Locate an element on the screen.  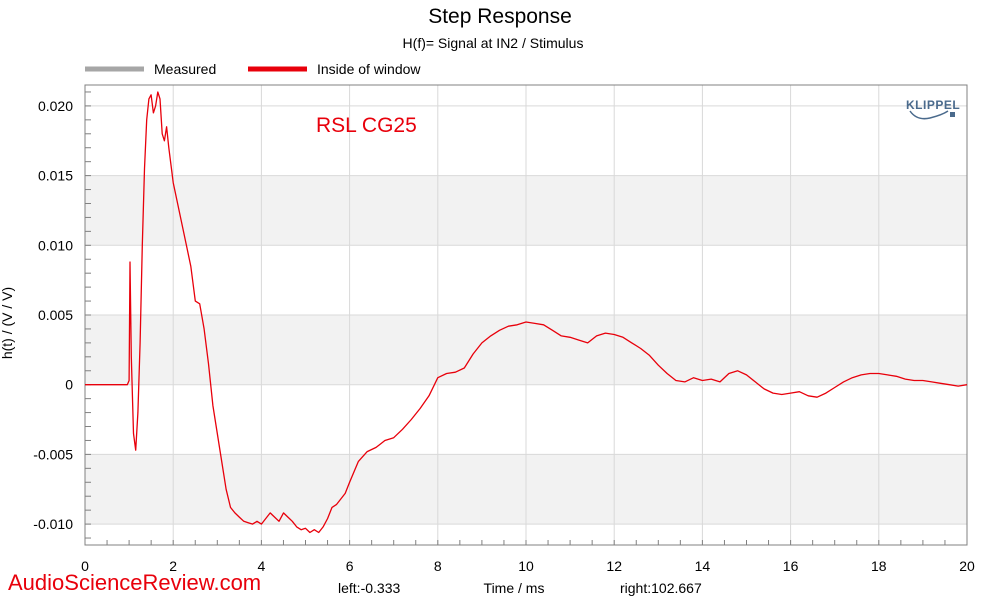
y-tick-label: 0 is located at coordinates (69, 385).